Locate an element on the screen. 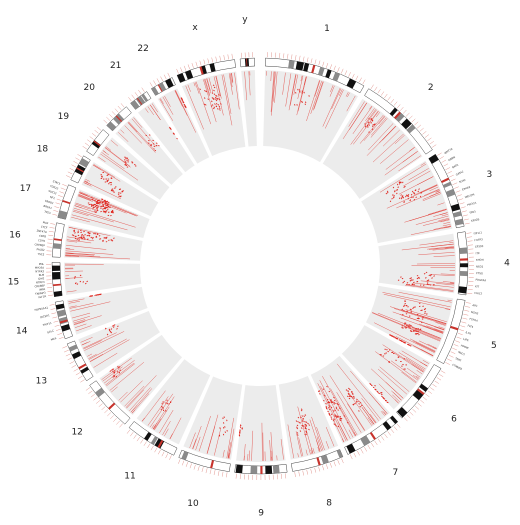  chromosome-label-12: 12 is located at coordinates (76, 433).